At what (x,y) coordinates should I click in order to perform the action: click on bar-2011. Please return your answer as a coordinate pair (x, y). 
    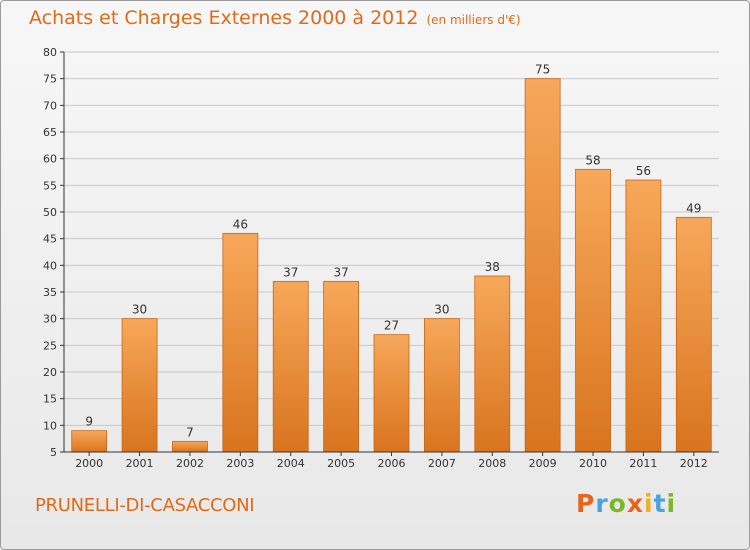
    Looking at the image, I should click on (643, 316).